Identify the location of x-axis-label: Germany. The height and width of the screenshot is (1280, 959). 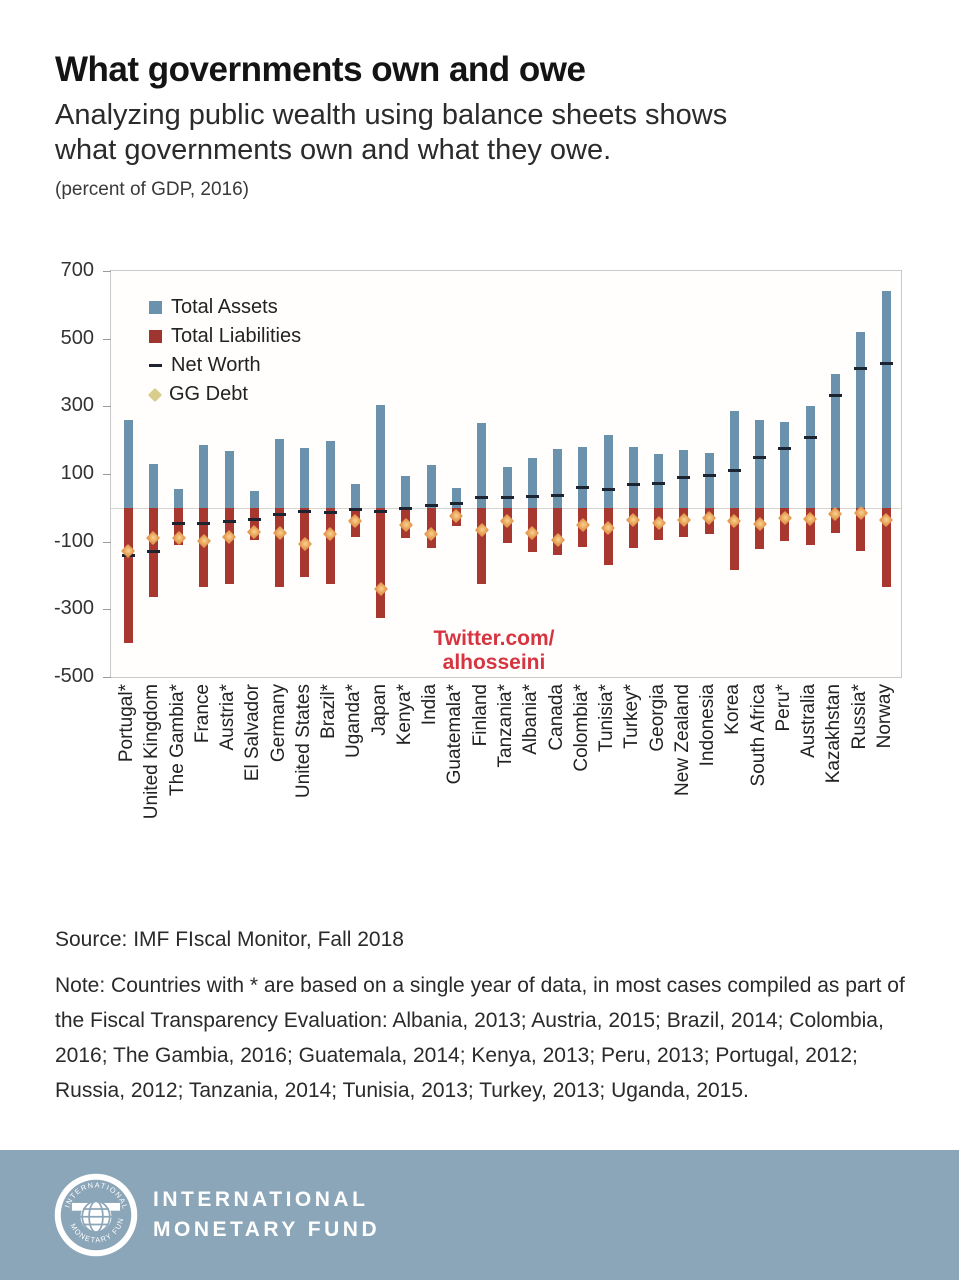
(278, 723).